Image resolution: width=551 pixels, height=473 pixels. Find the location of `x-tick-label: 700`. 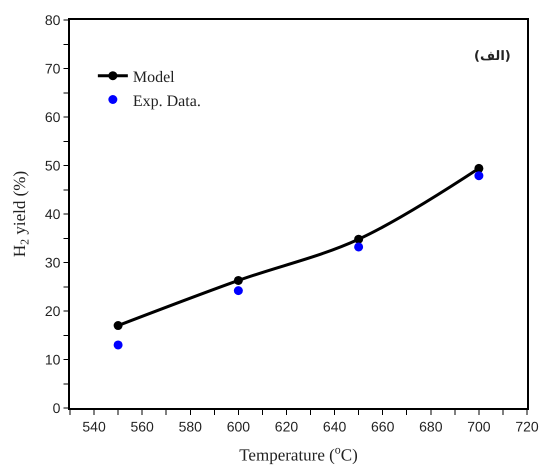

x-tick-label: 700 is located at coordinates (479, 426).